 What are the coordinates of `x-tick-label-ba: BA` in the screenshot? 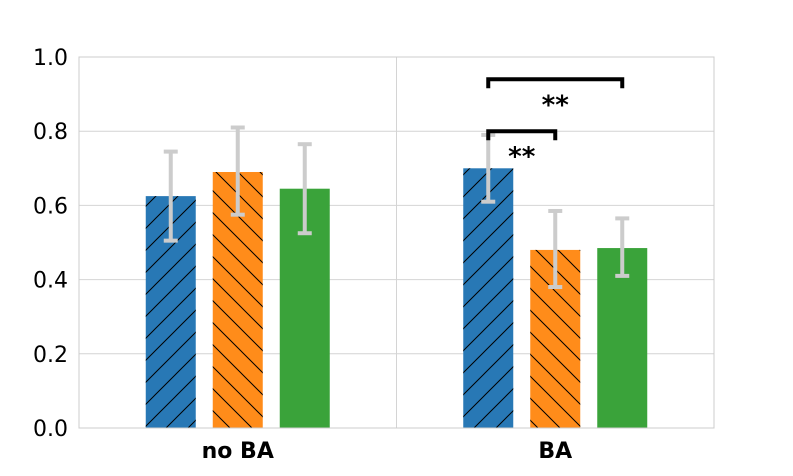 It's located at (555, 451).